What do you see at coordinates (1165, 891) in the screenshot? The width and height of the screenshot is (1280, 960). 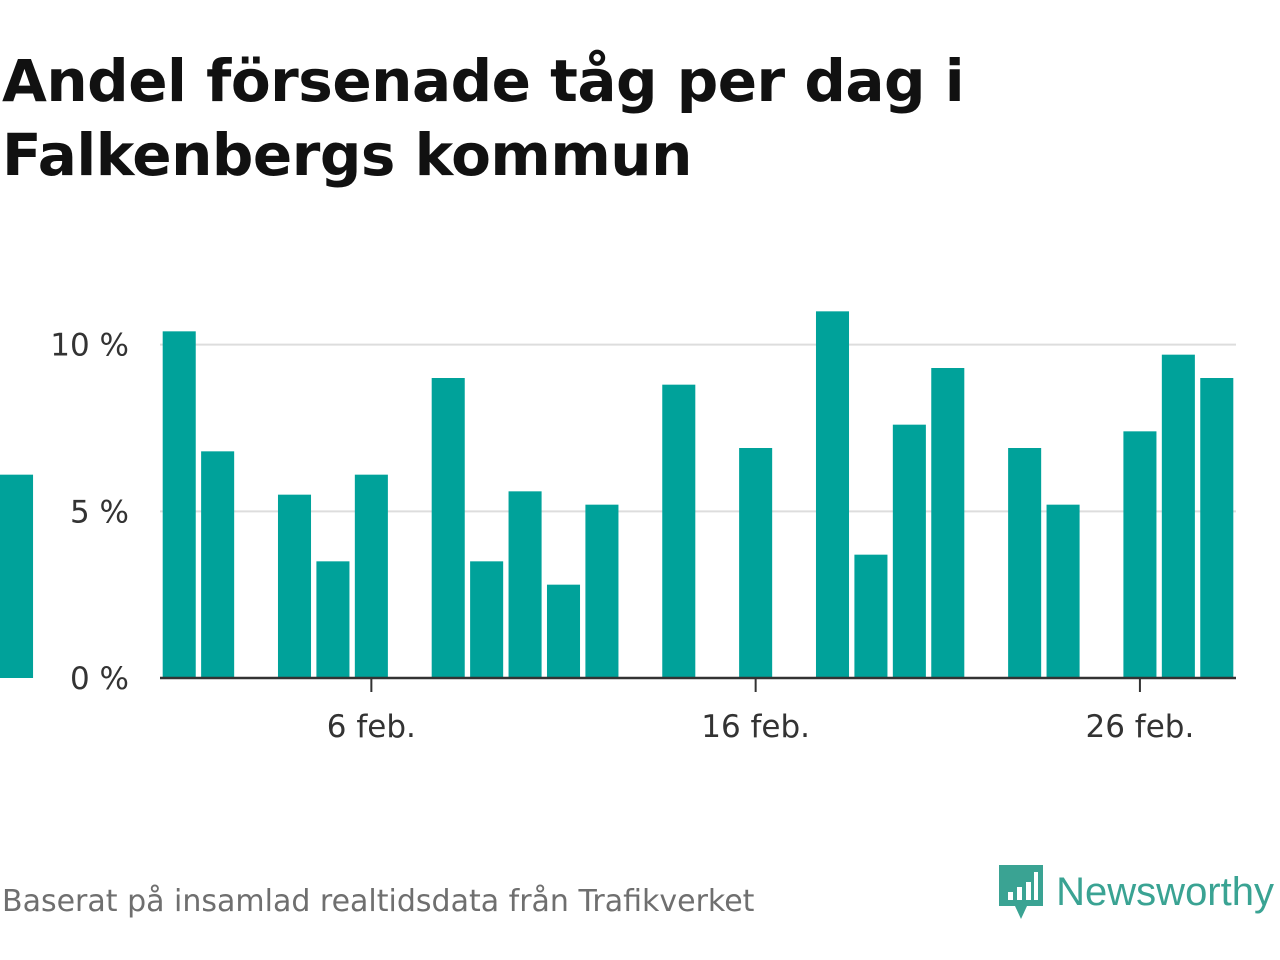 I see `brand-name: Newsworthy` at bounding box center [1165, 891].